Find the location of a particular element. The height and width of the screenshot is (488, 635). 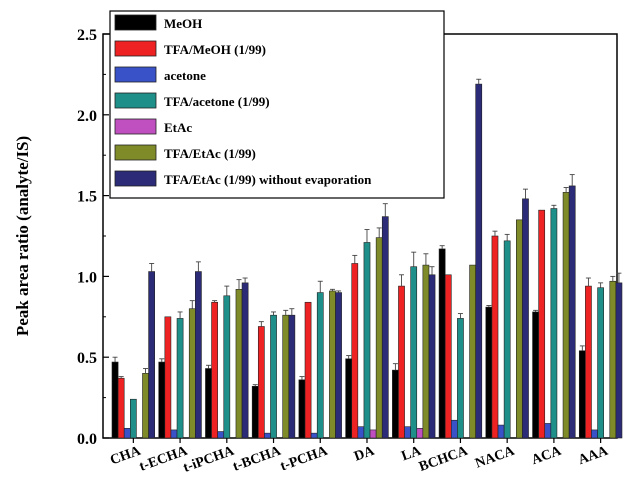

legend-label: TFA/acetone (1/99) is located at coordinates (217, 101).